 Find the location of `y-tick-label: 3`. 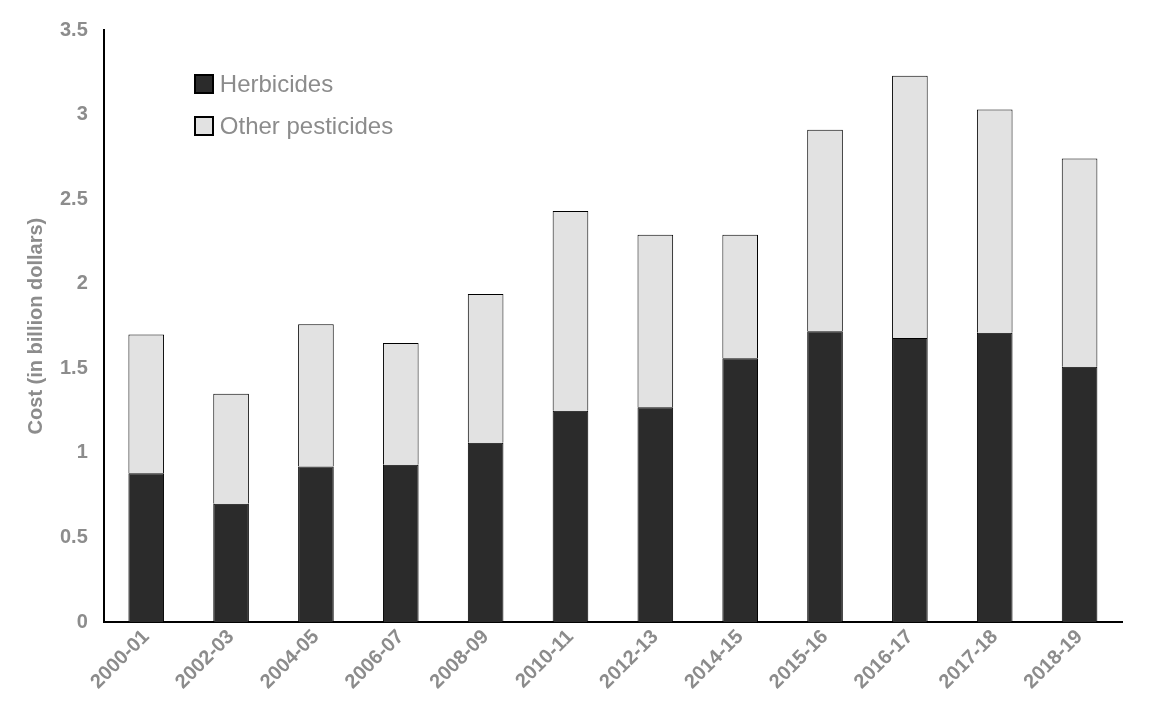

y-tick-label: 3 is located at coordinates (82, 113).